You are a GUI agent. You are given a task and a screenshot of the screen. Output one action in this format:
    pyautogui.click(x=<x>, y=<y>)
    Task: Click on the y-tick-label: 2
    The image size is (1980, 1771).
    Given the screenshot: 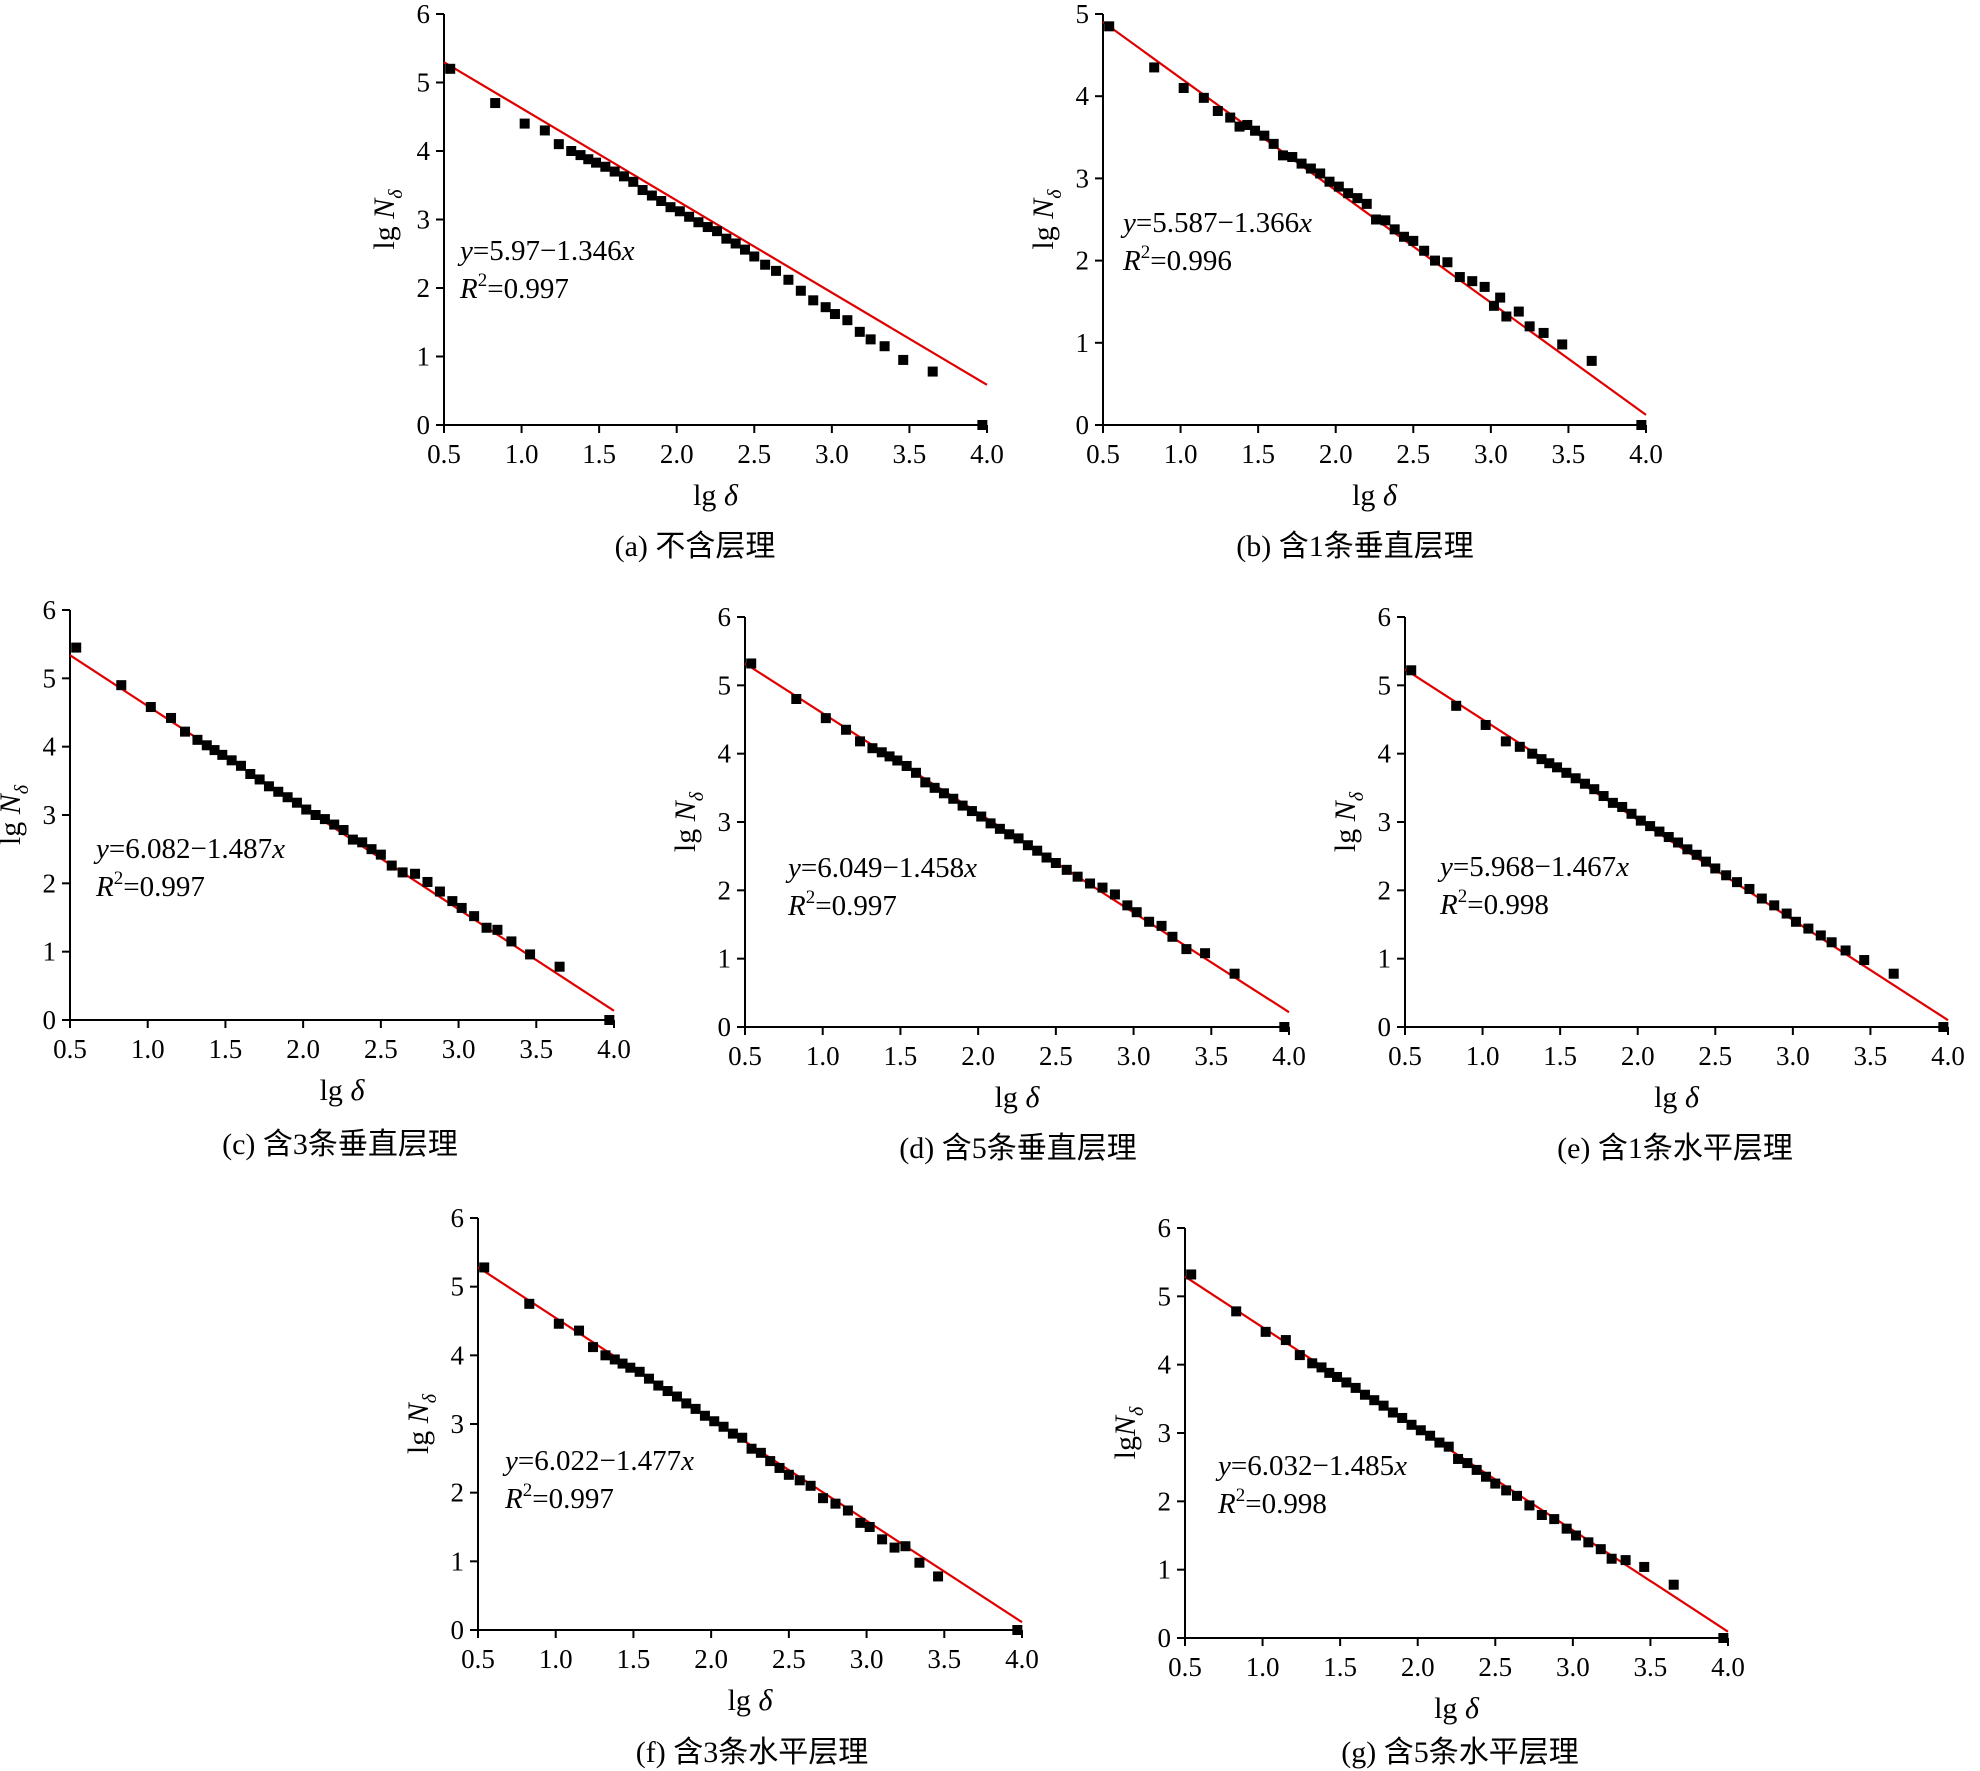 What is the action you would take?
    pyautogui.click(x=424, y=288)
    